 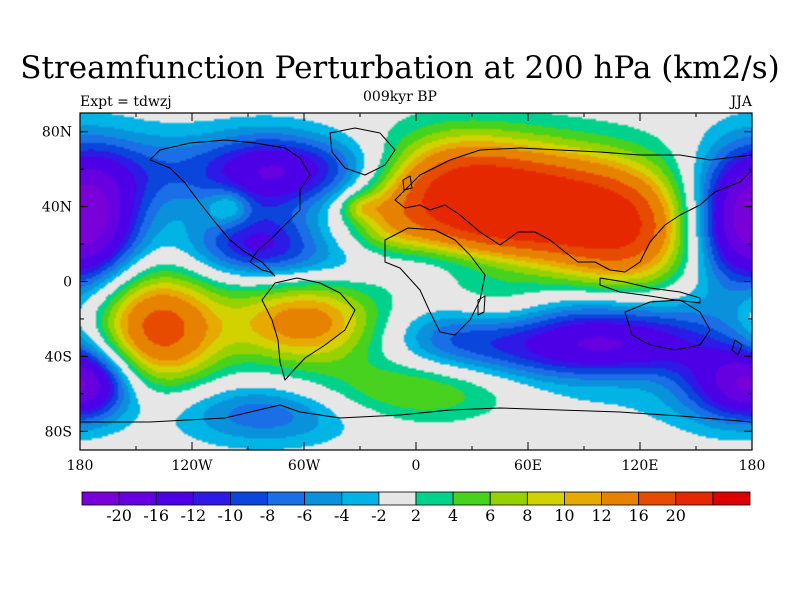 What do you see at coordinates (741, 102) in the screenshot?
I see `season-label: JJA` at bounding box center [741, 102].